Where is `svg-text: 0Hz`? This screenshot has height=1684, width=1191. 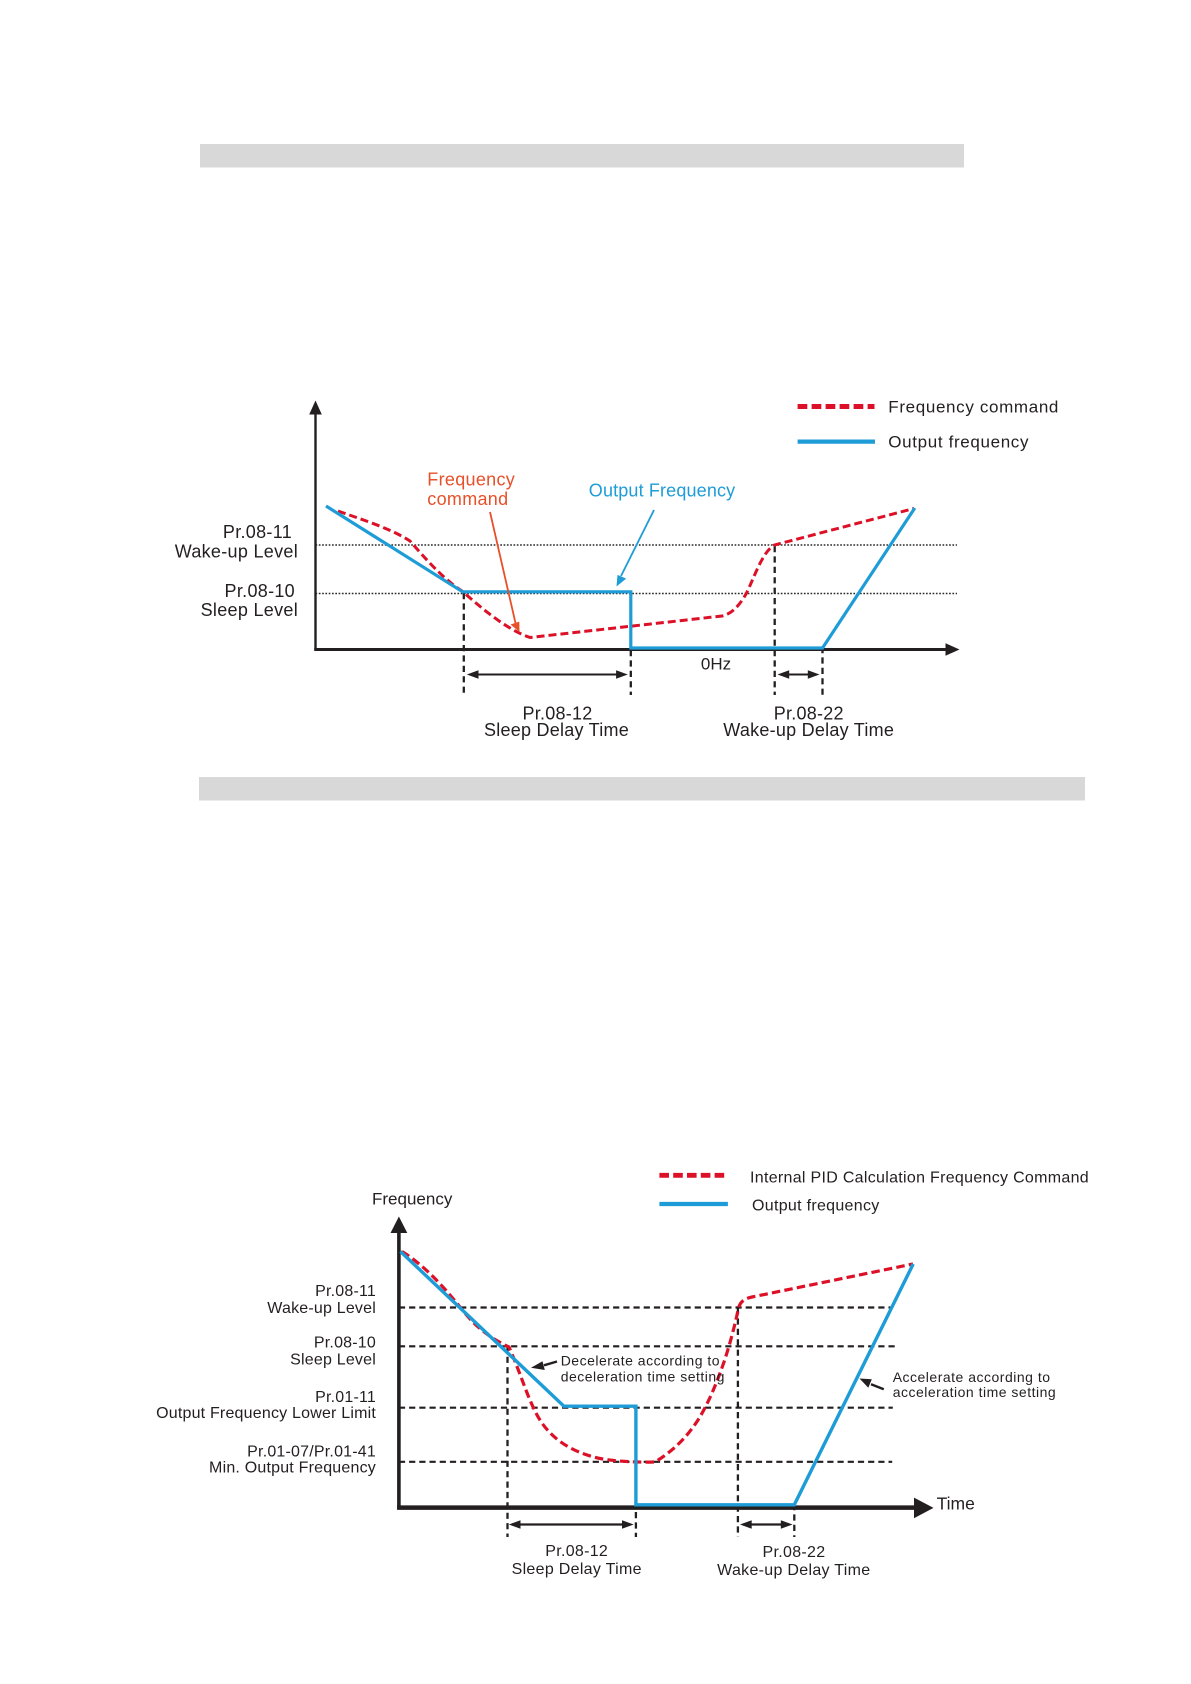 svg-text: 0Hz is located at coordinates (716, 664).